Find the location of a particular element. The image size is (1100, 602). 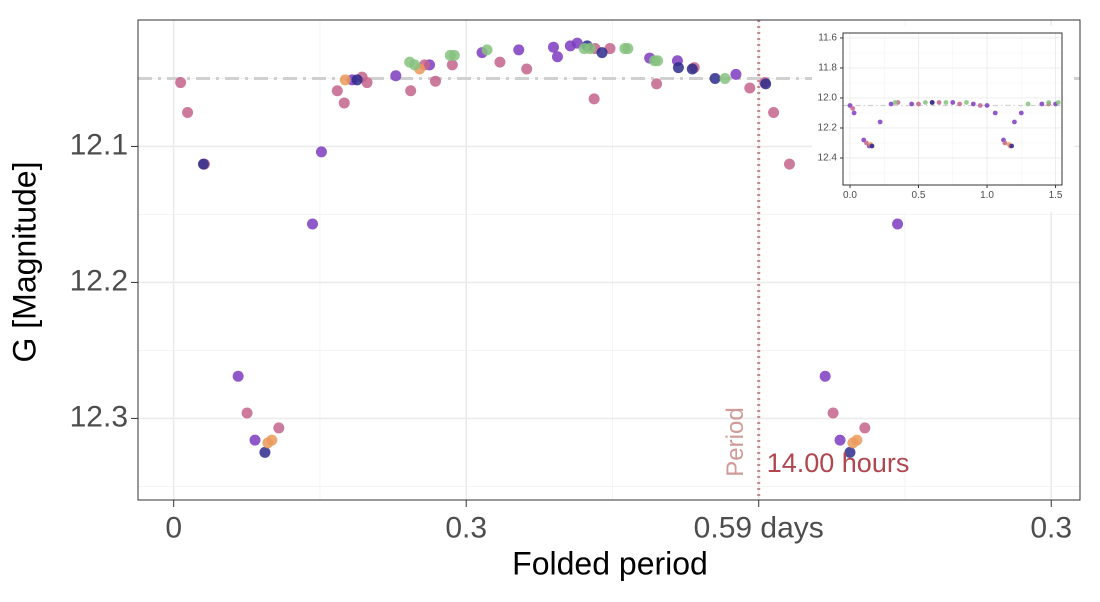

annotation: 14.00 hours is located at coordinates (838, 463).